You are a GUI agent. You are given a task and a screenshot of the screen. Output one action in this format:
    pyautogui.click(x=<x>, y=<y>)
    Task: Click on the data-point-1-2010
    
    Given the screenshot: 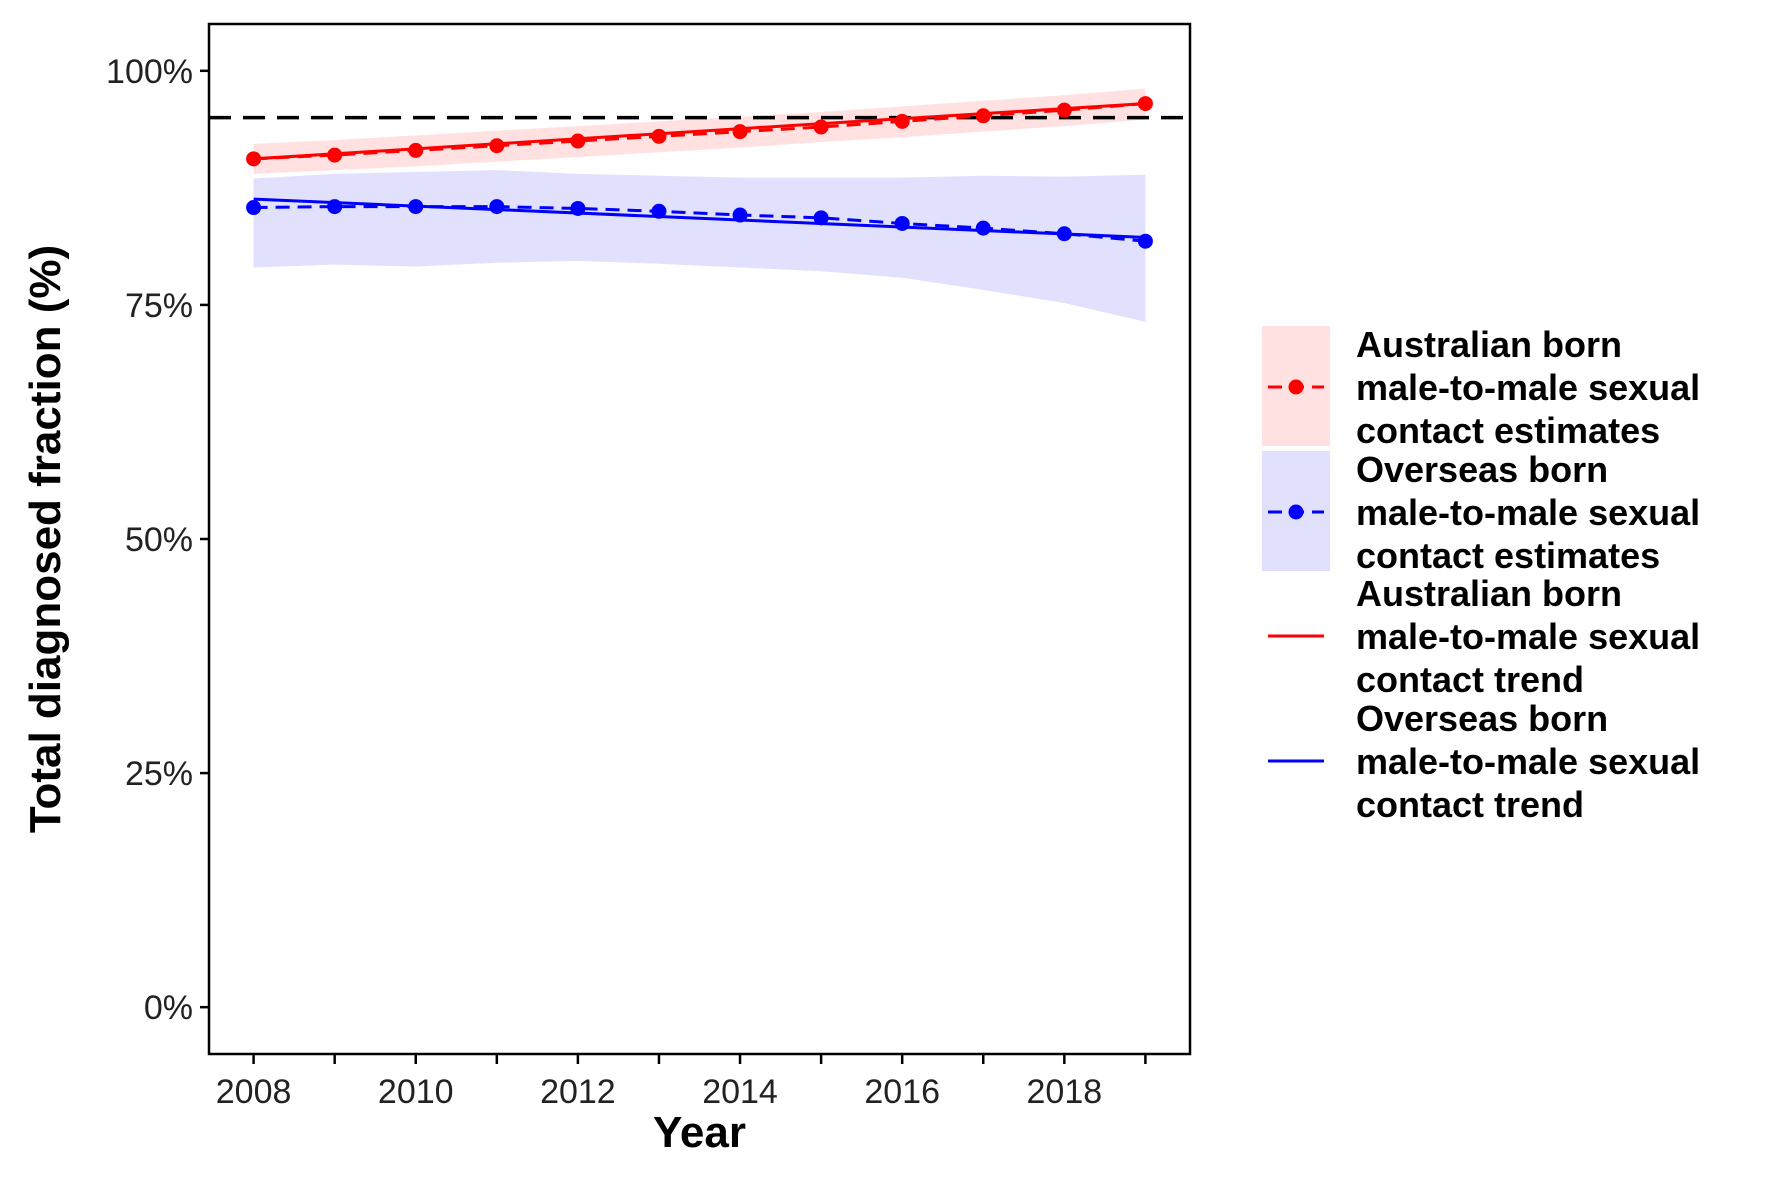 What is the action you would take?
    pyautogui.click(x=416, y=207)
    